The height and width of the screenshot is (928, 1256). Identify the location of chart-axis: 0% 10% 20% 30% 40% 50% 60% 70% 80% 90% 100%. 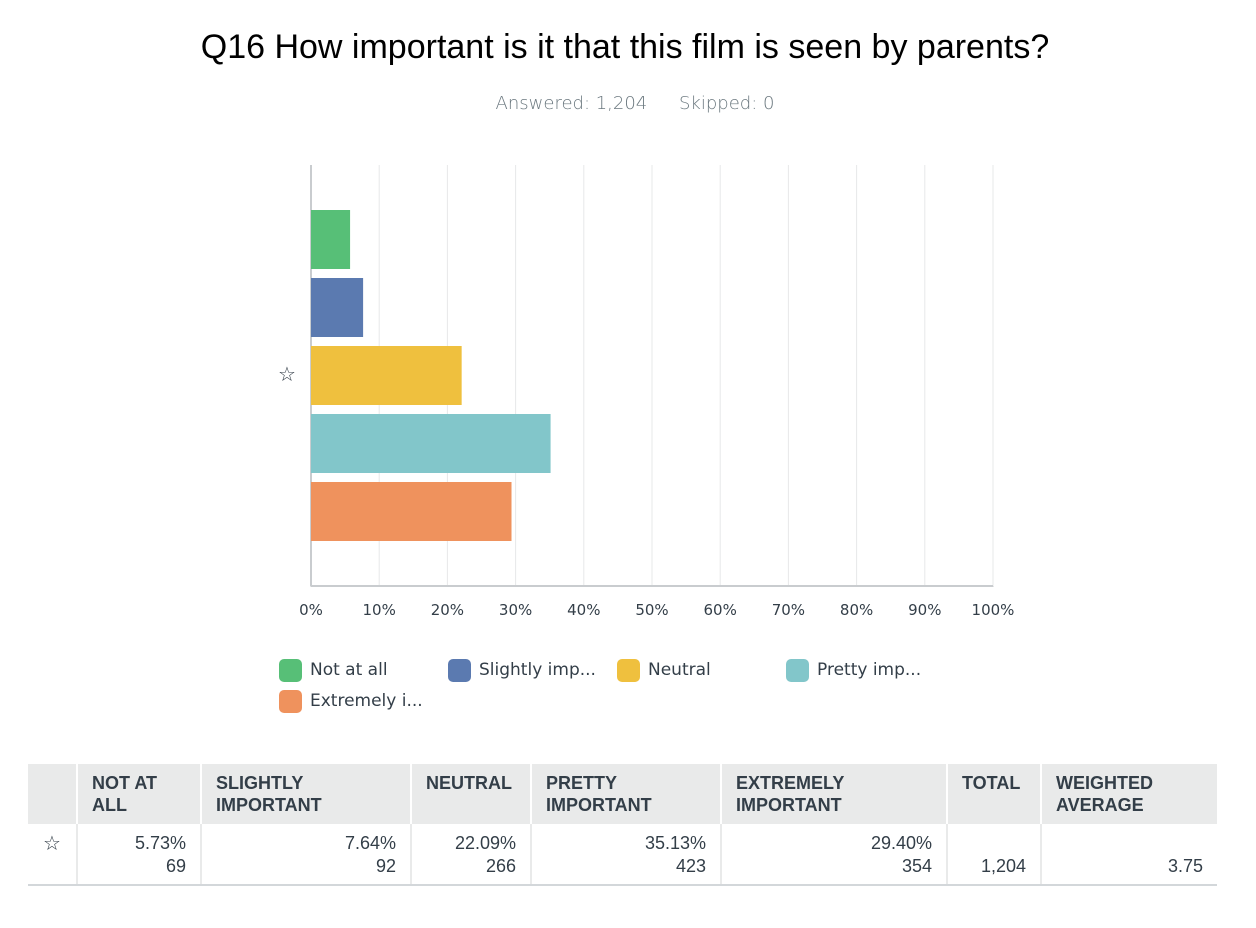
(657, 602).